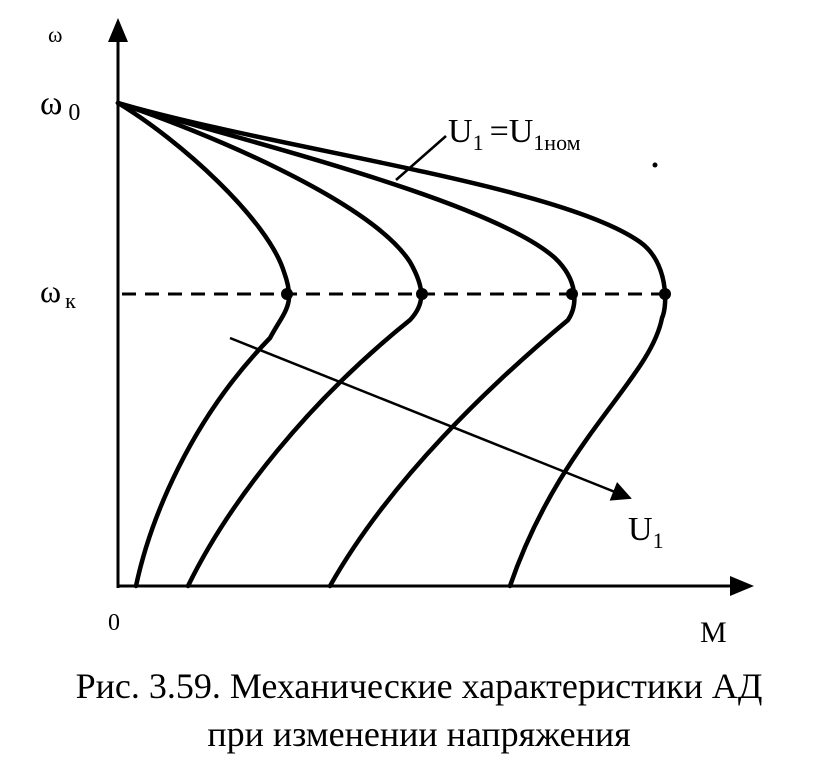 The width and height of the screenshot is (838, 767). I want to click on omega-axis-label: ω, so click(55, 34).